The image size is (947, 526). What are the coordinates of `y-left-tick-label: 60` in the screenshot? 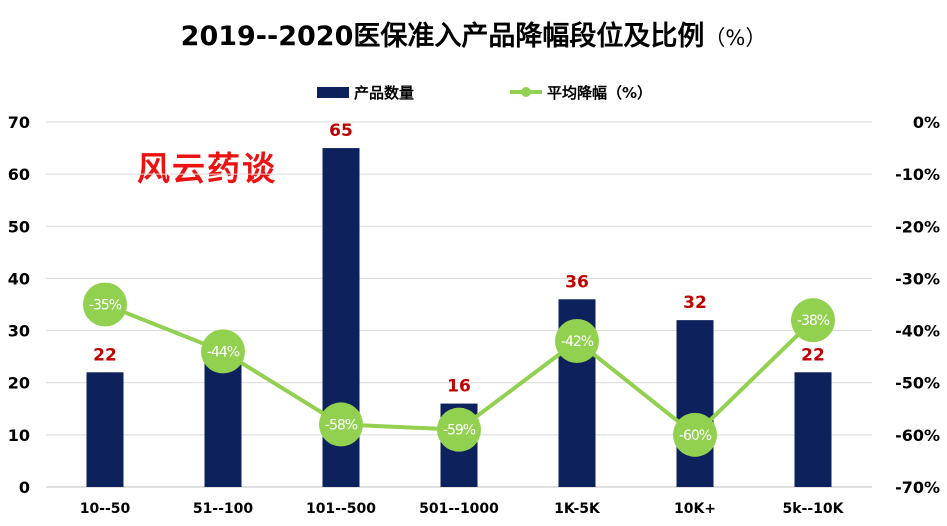 It's located at (19, 174).